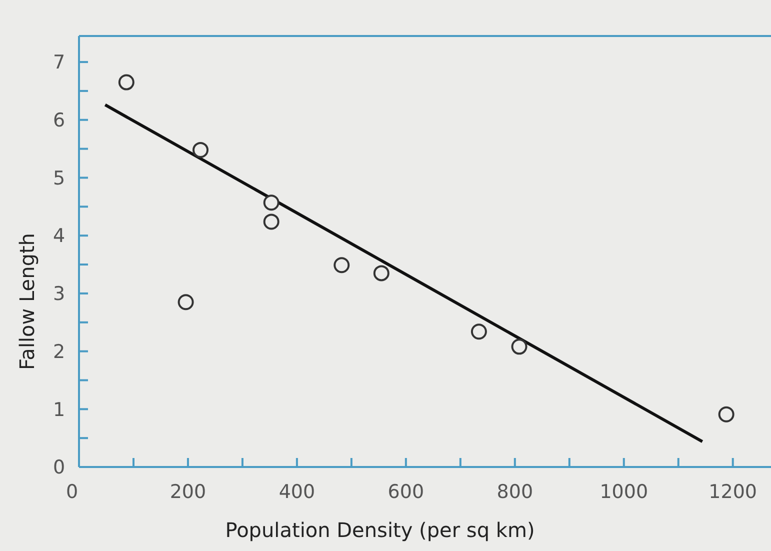 This screenshot has height=551, width=771. I want to click on x-axis-title: Population Density (per sq km), so click(380, 530).